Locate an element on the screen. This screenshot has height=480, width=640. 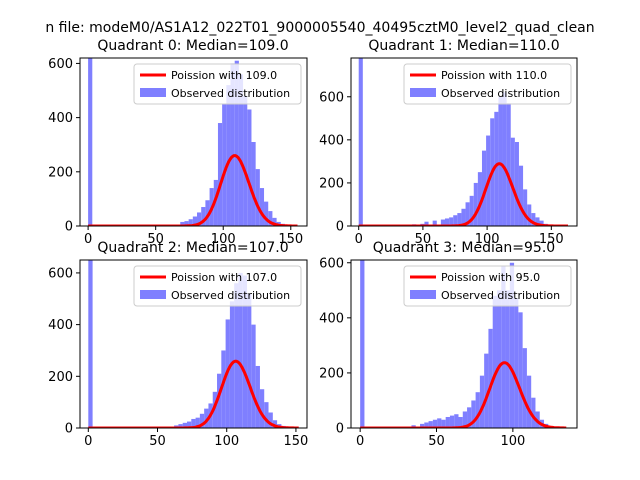
subplot-title: Quadrant 0: Median=109.0 is located at coordinates (192, 46).